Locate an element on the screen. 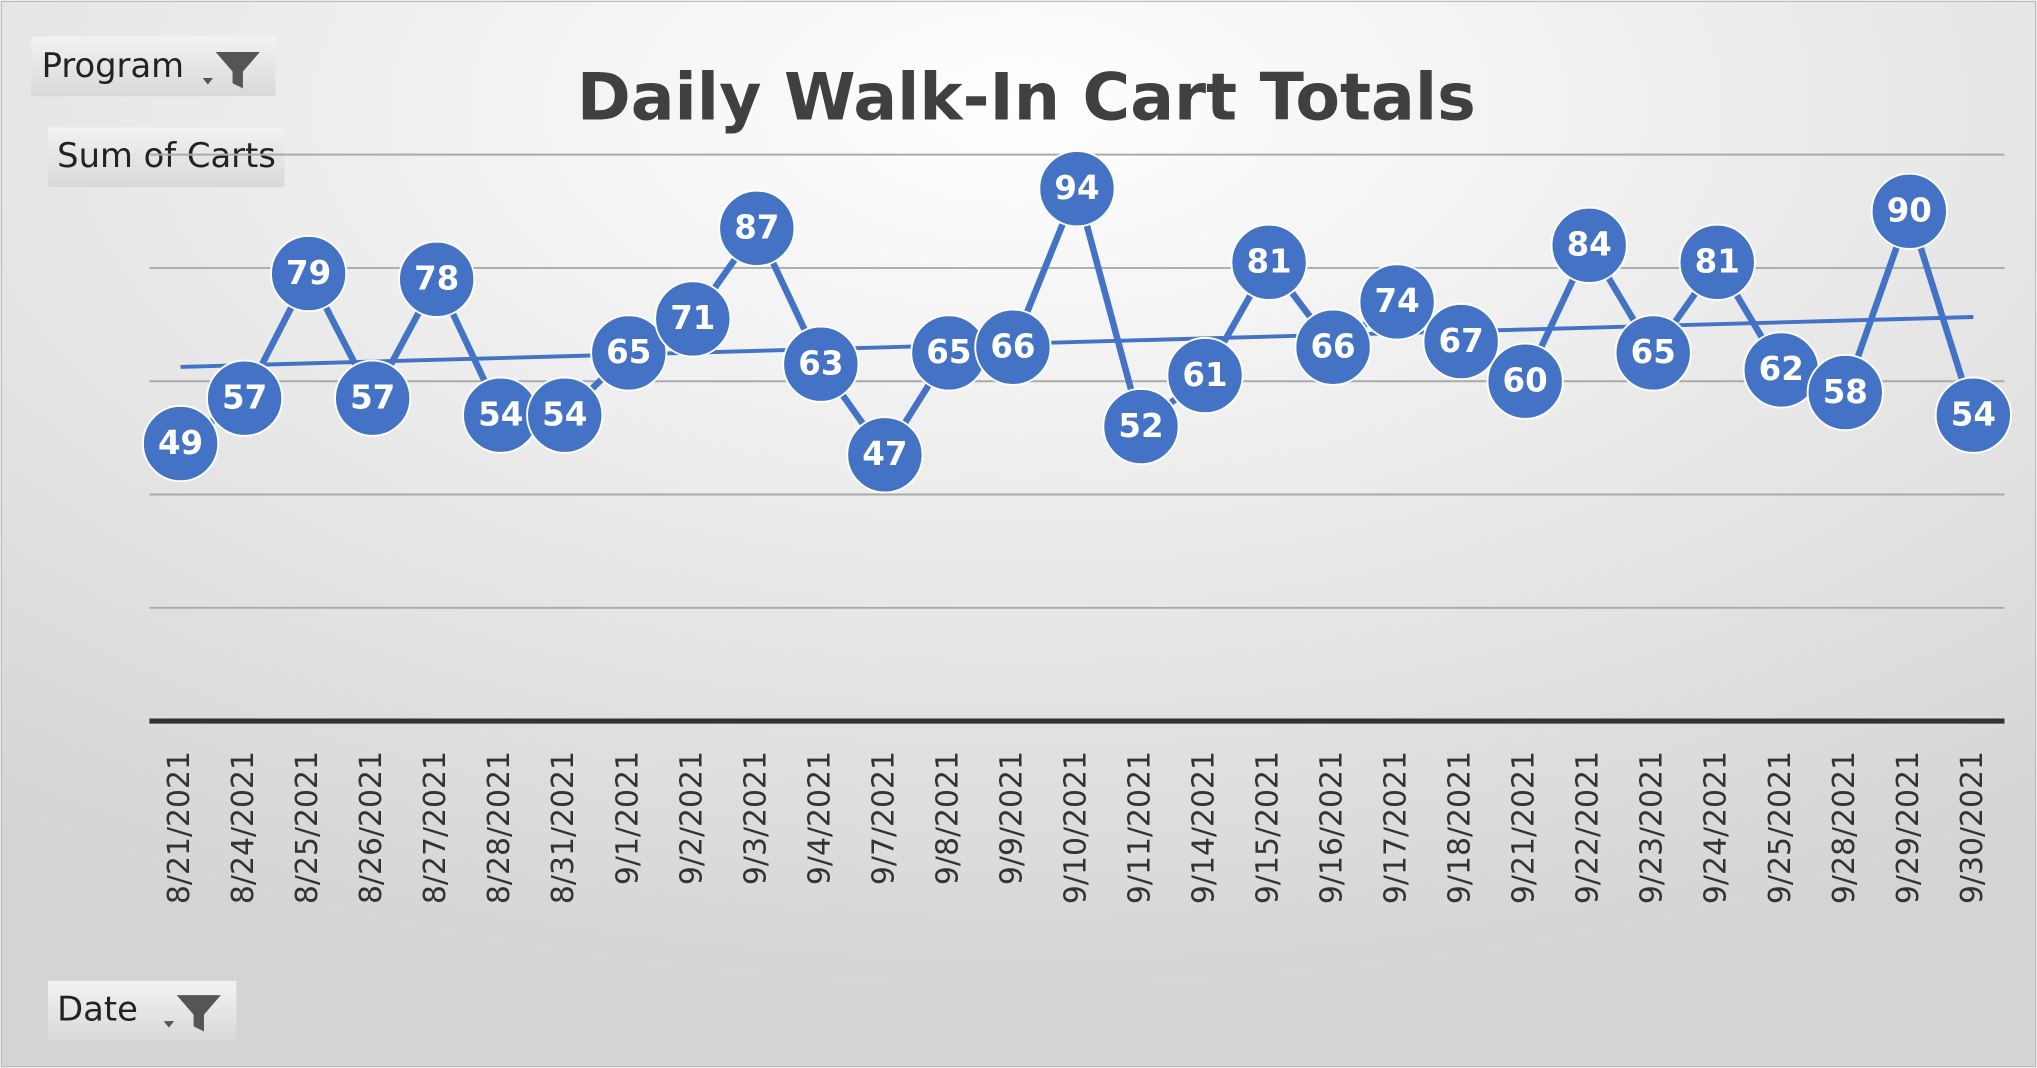 The width and height of the screenshot is (2037, 1068). data-label: 84 is located at coordinates (1589, 245).